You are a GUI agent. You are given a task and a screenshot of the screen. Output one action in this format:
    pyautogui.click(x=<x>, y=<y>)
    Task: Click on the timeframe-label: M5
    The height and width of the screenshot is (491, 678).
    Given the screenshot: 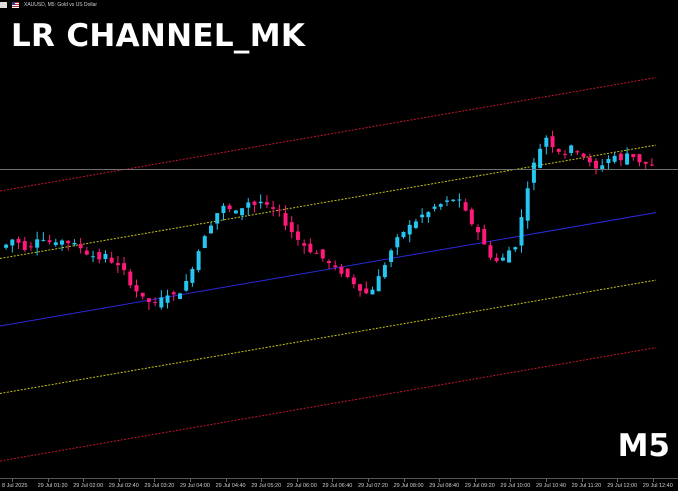 What is the action you would take?
    pyautogui.click(x=643, y=446)
    